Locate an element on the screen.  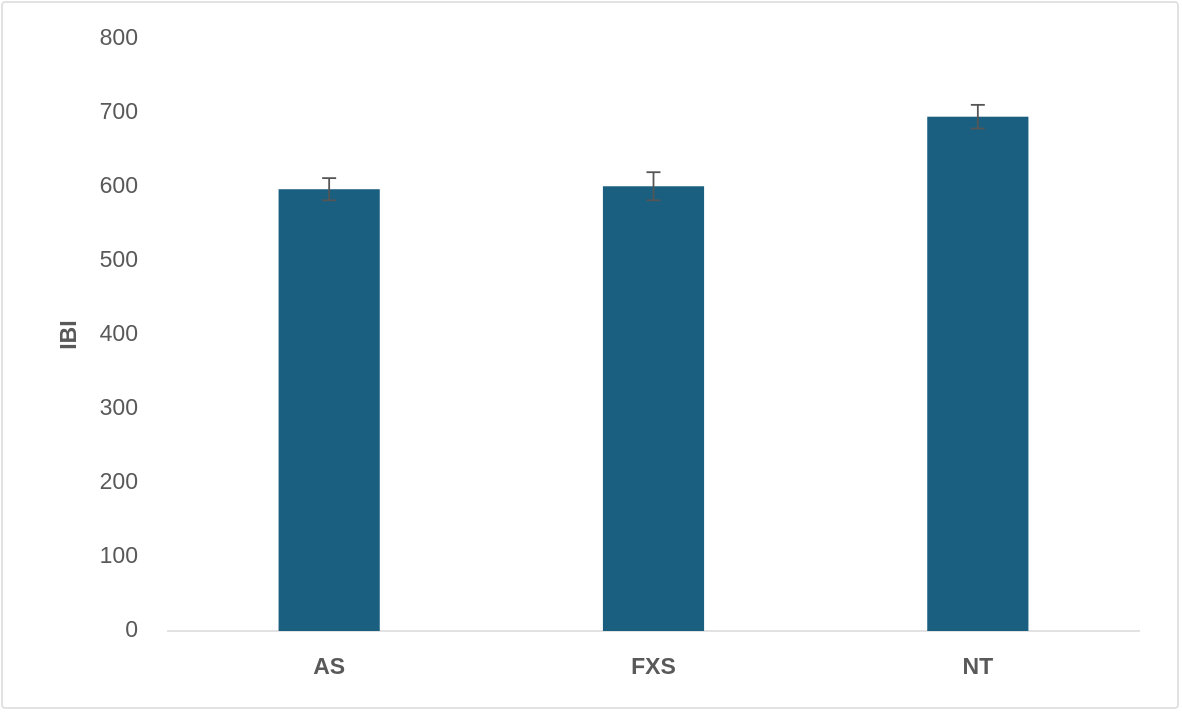
x-tick-label: NT is located at coordinates (977, 666).